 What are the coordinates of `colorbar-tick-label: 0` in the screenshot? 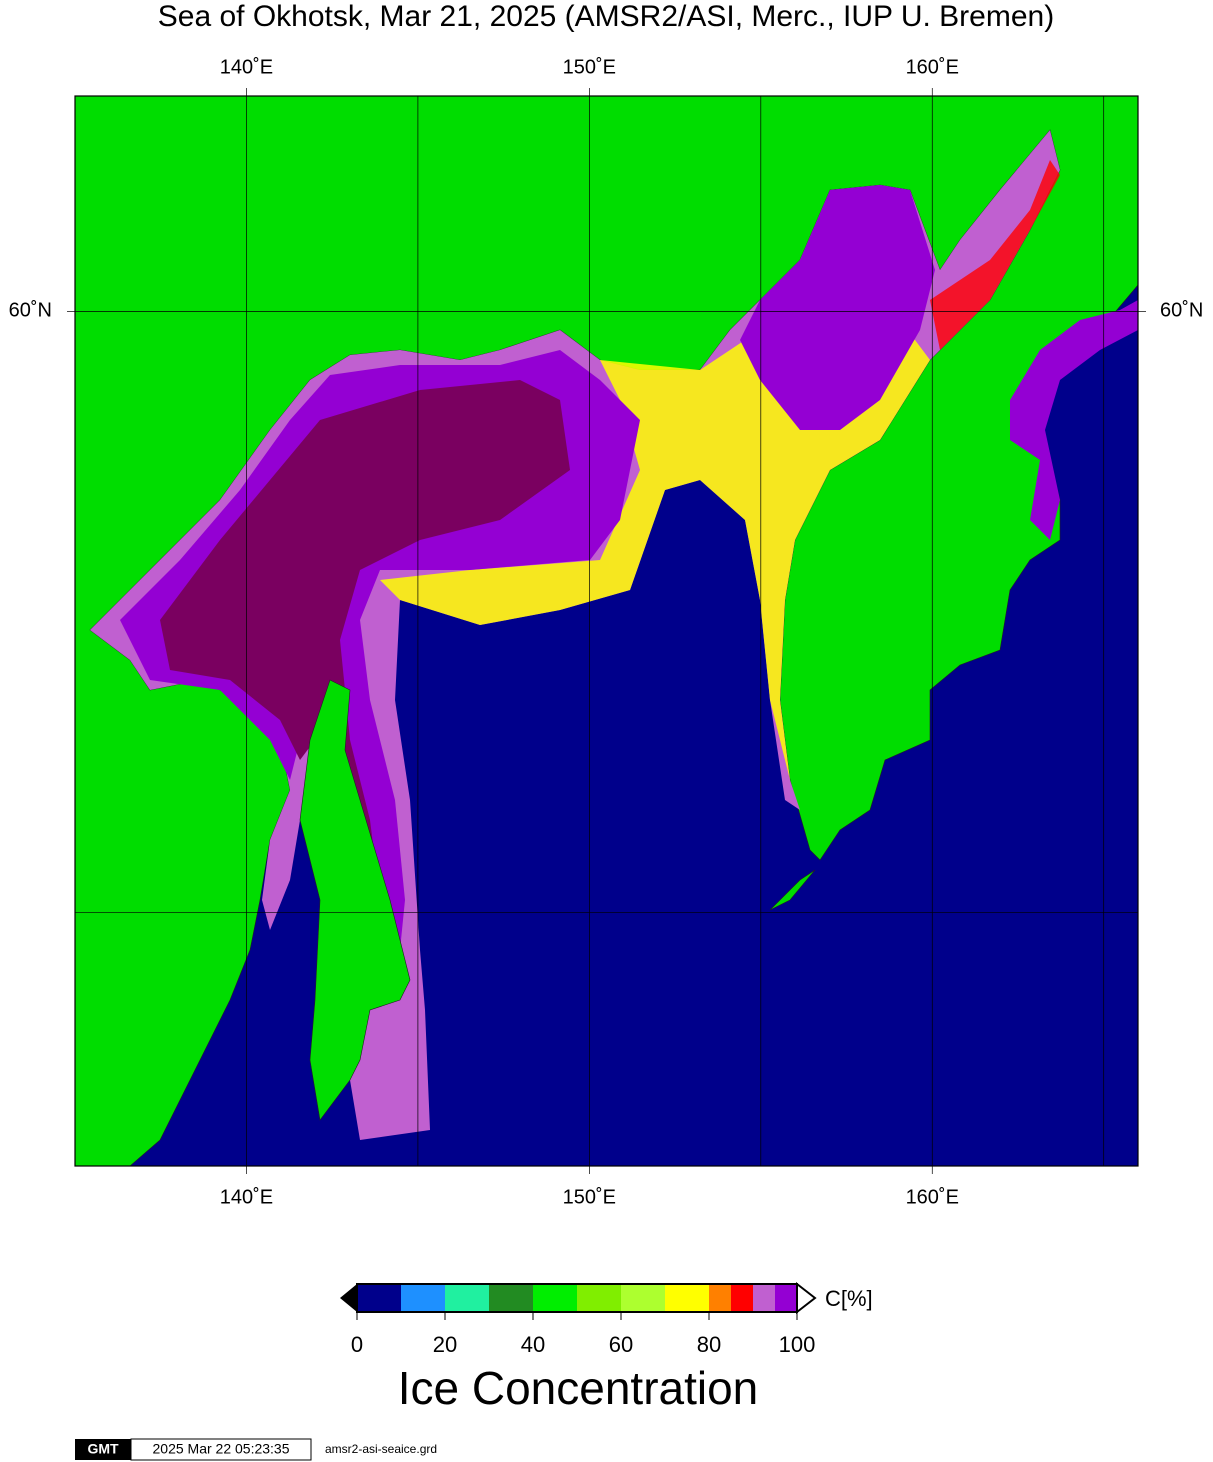 It's located at (357, 1344).